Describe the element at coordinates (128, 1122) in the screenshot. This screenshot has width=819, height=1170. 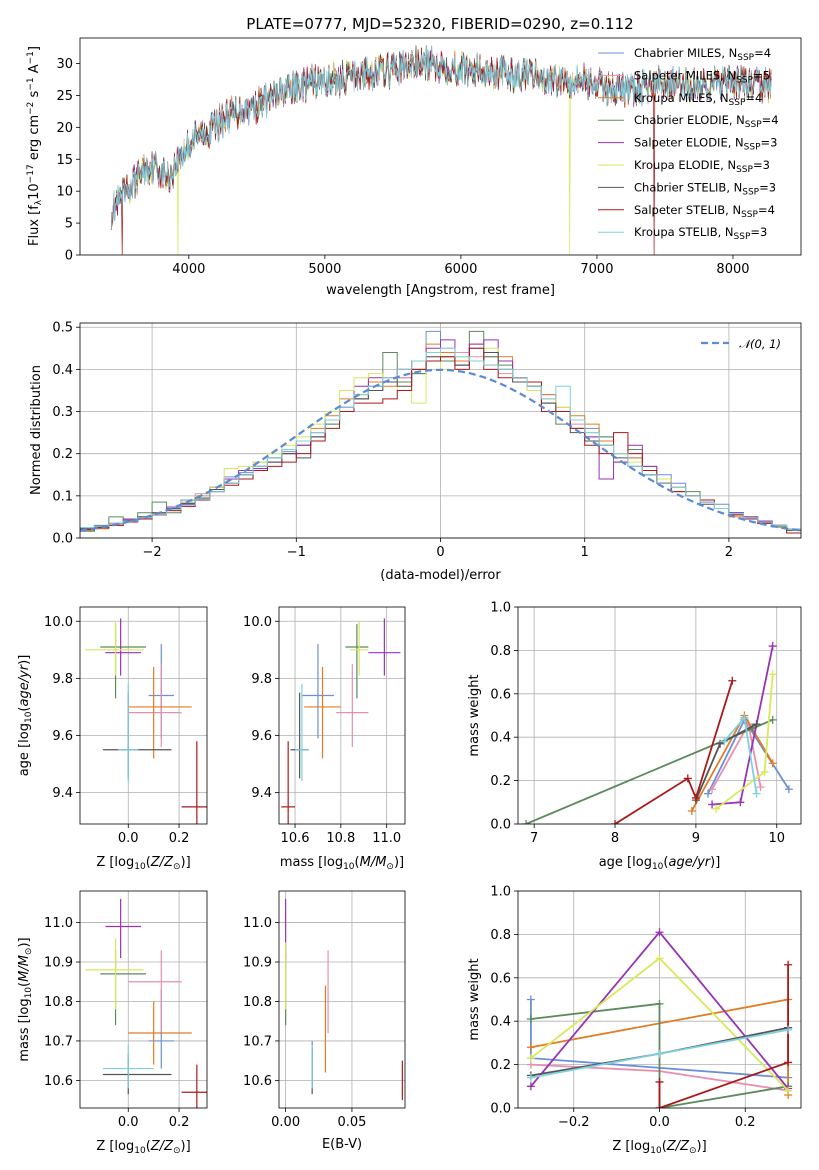
I see `x-tick-label: 0.0` at that location.